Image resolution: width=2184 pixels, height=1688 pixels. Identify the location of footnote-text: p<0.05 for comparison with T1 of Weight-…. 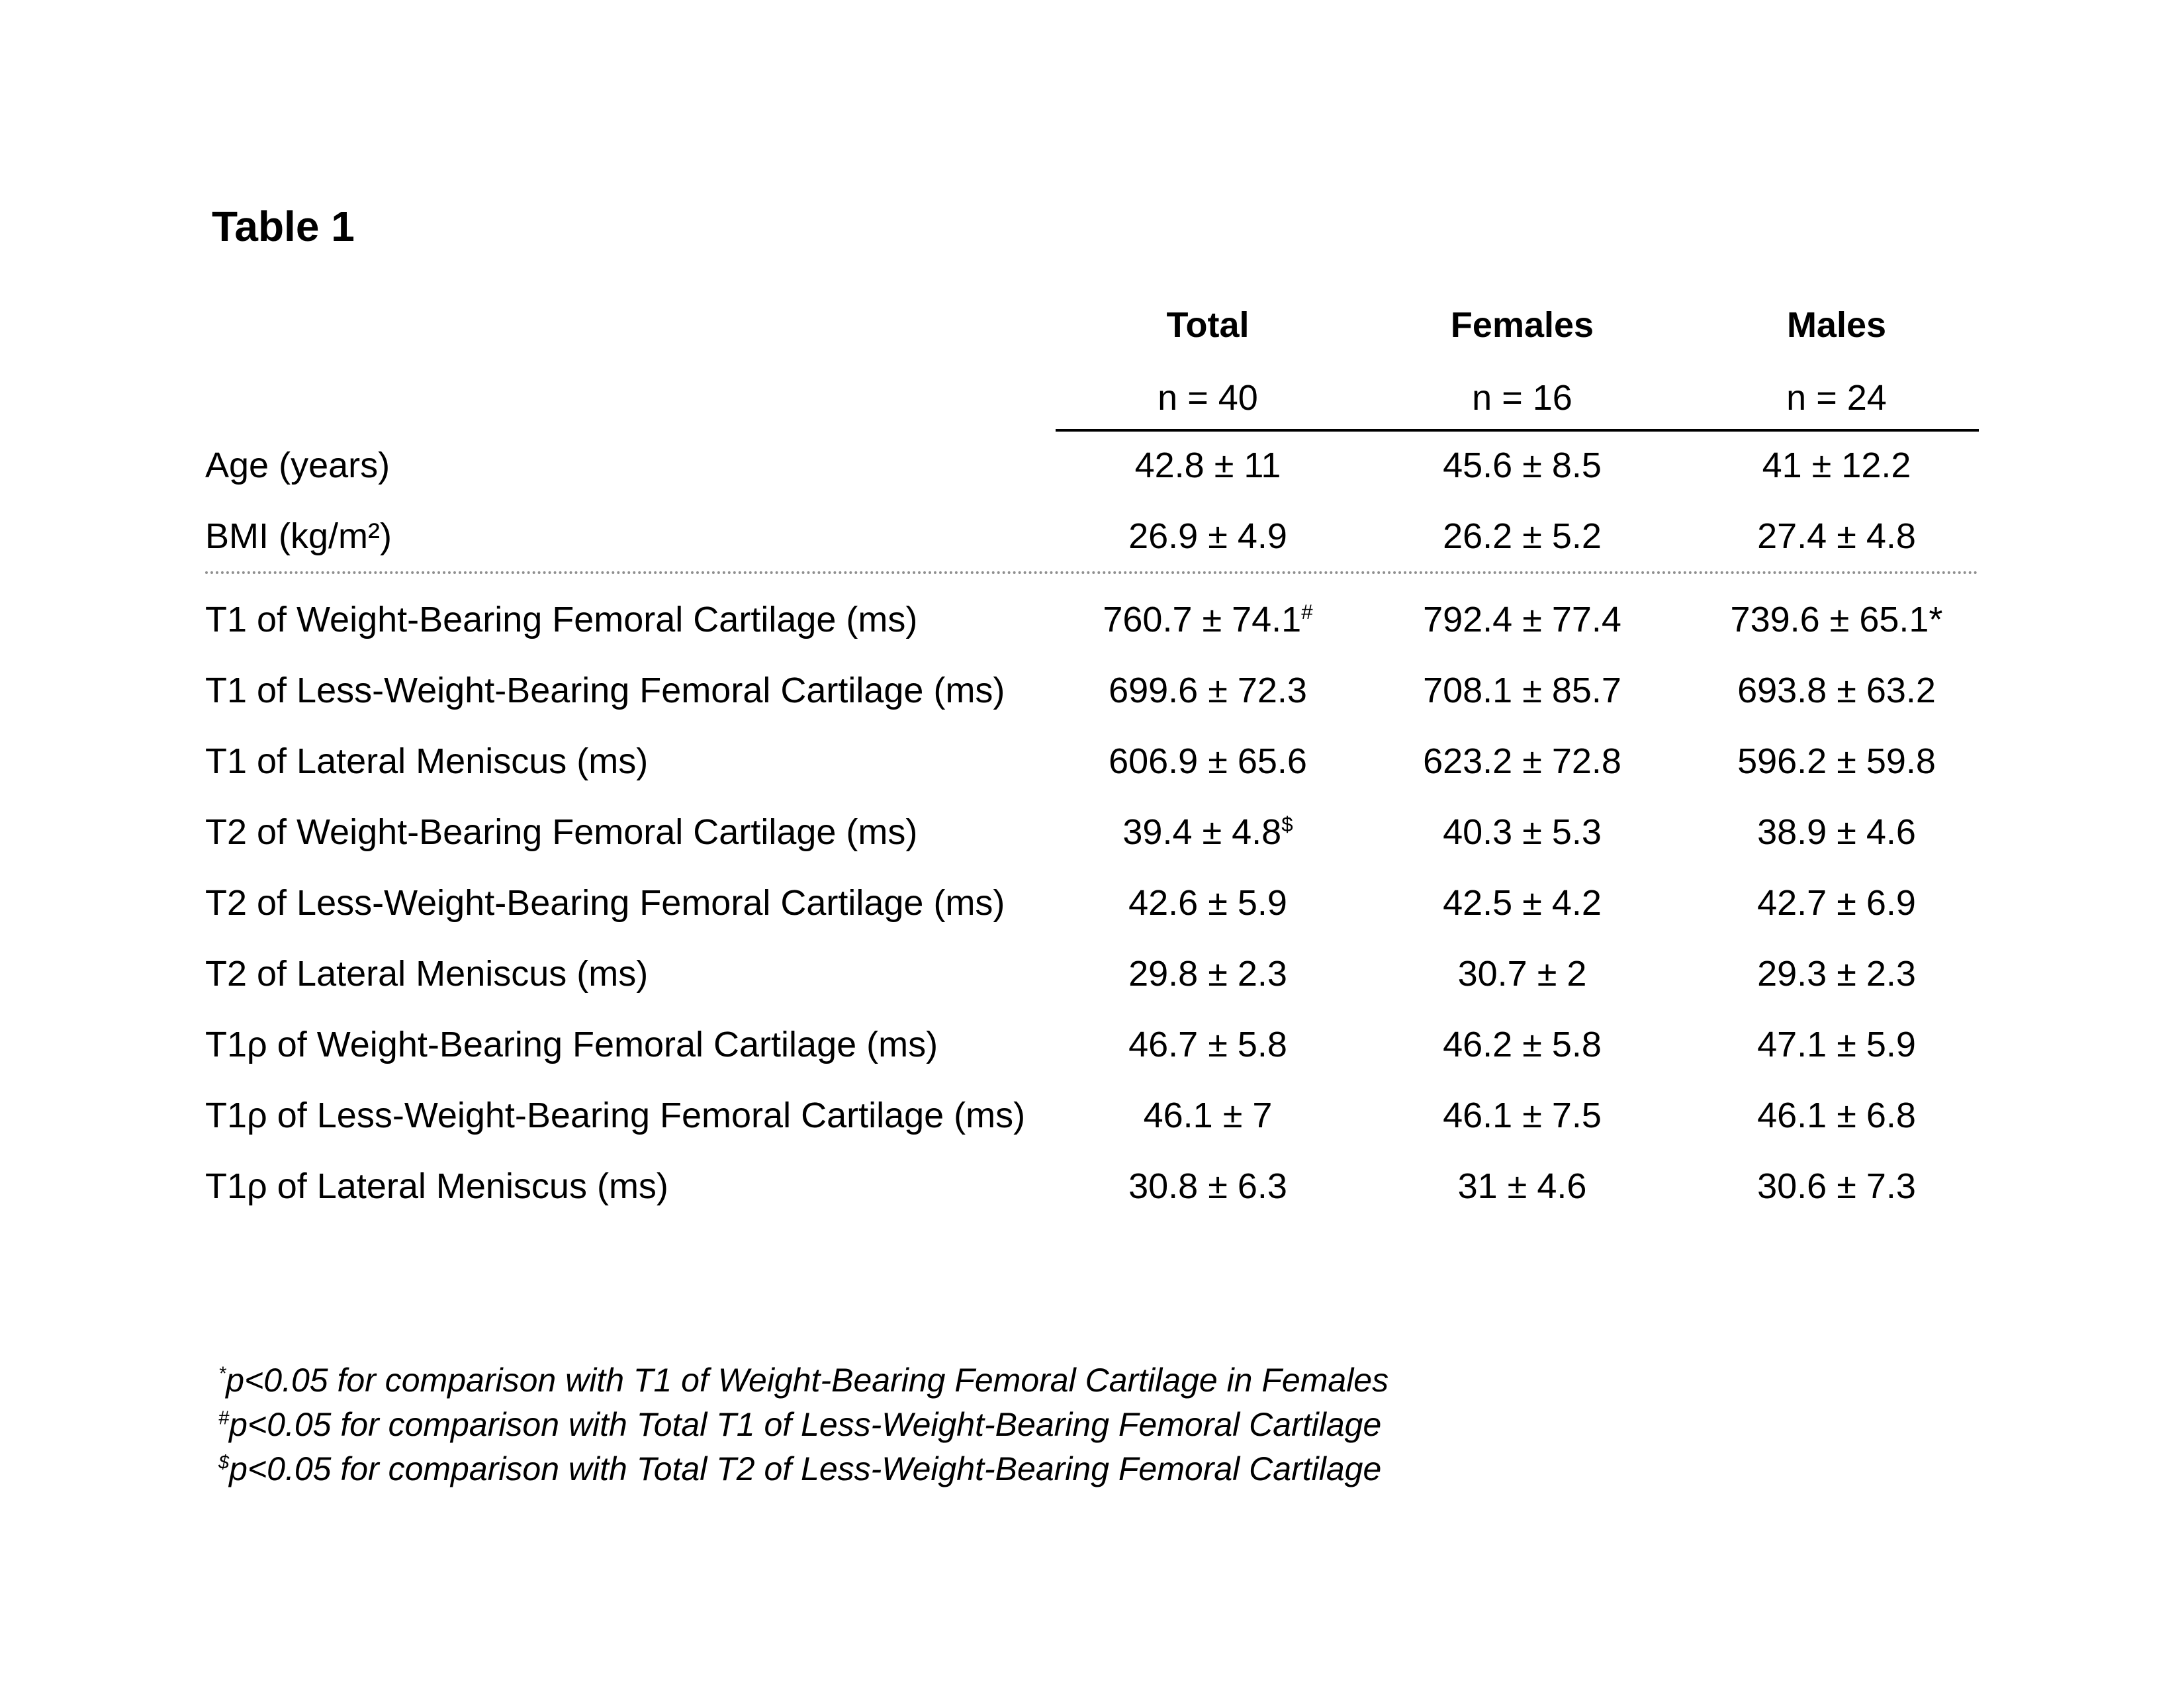
(808, 1380).